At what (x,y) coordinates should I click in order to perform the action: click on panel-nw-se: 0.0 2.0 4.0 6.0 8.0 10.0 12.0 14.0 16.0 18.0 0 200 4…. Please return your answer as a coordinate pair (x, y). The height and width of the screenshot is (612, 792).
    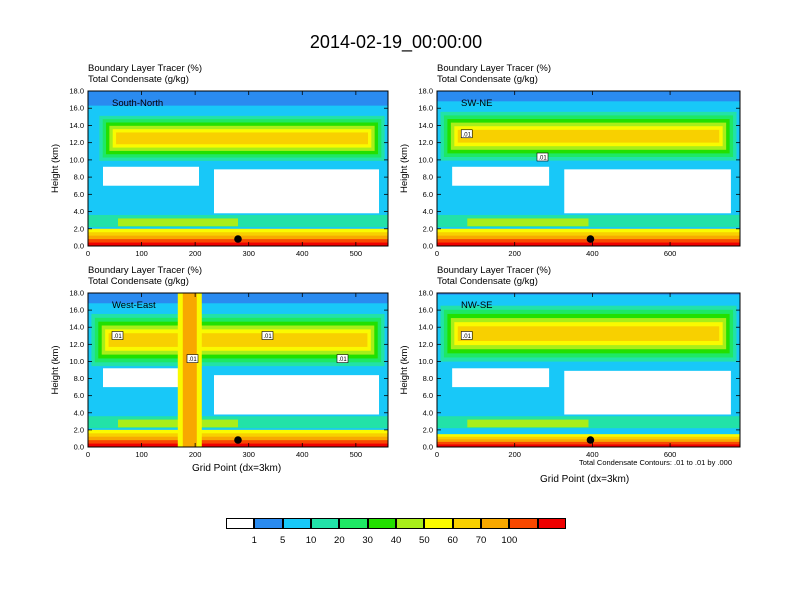
    Looking at the image, I should click on (570, 374).